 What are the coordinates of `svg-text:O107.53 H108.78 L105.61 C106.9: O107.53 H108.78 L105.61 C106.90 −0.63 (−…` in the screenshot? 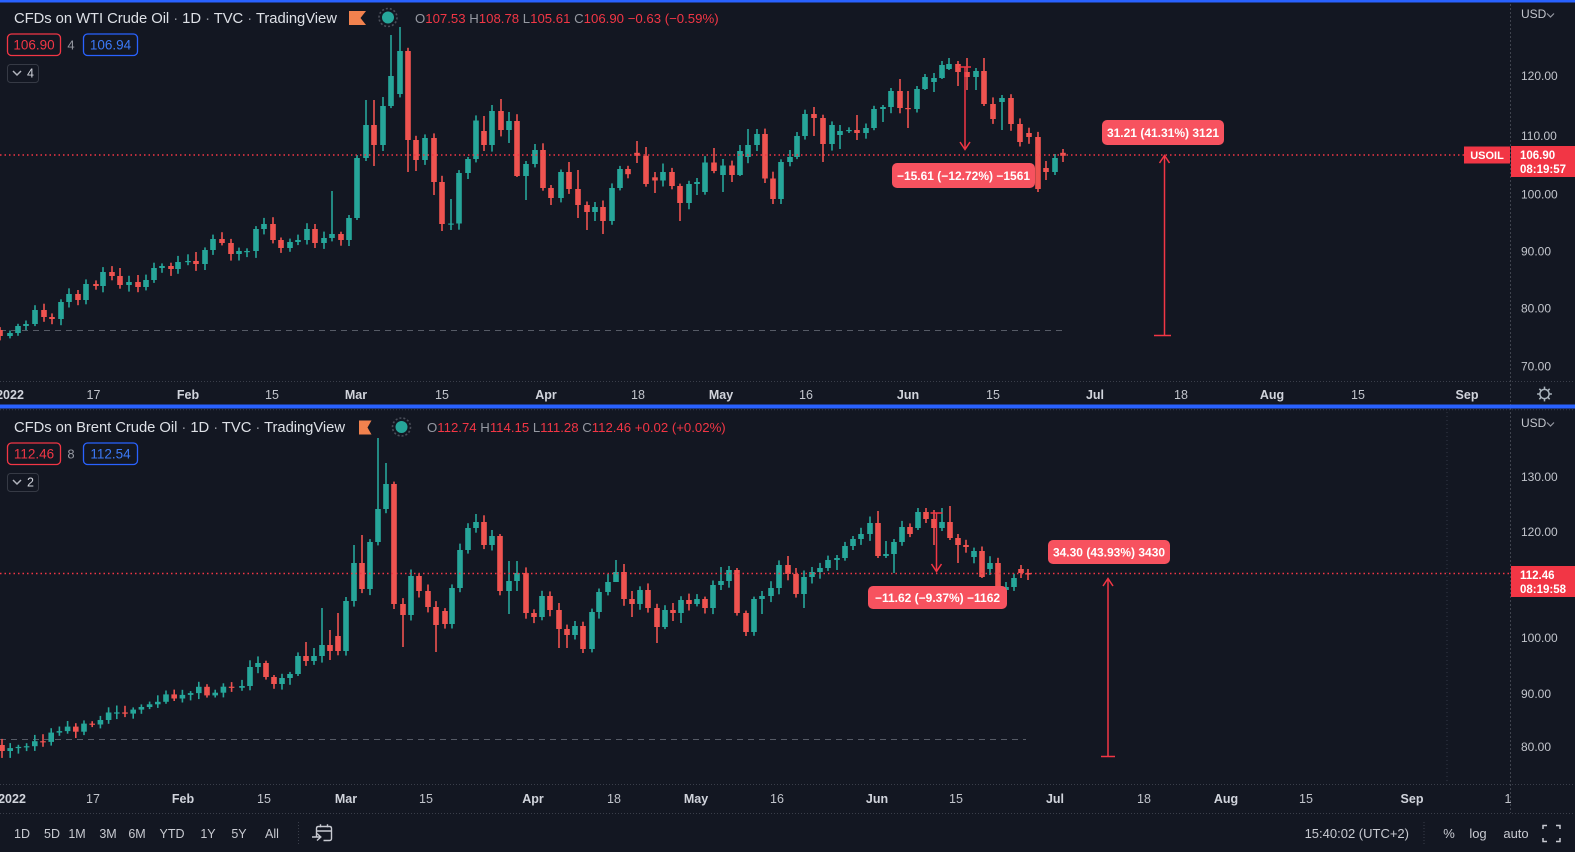 It's located at (567, 18).